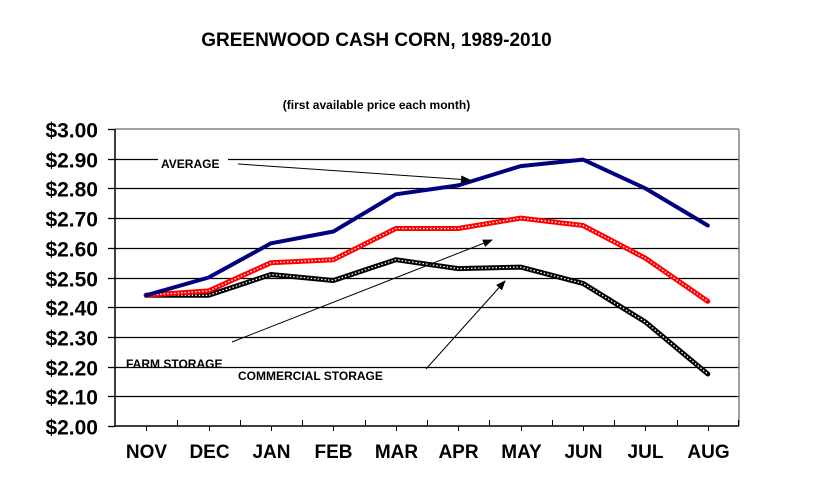 Image resolution: width=821 pixels, height=477 pixels. I want to click on annotation-label-commercial-storage: COMMERCIAL STORAGE, so click(310, 376).